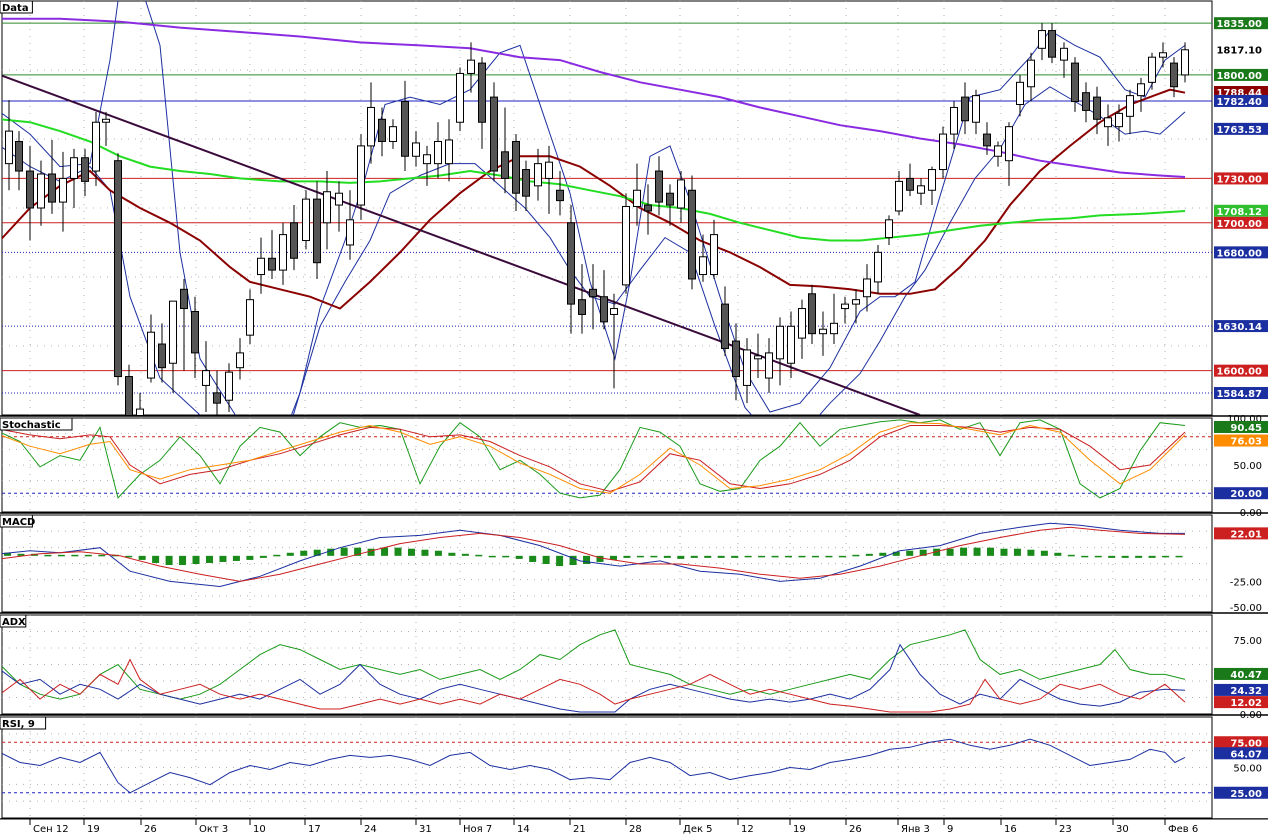  Describe the element at coordinates (635, 829) in the screenshot. I see `x-tick-label: 28` at that location.